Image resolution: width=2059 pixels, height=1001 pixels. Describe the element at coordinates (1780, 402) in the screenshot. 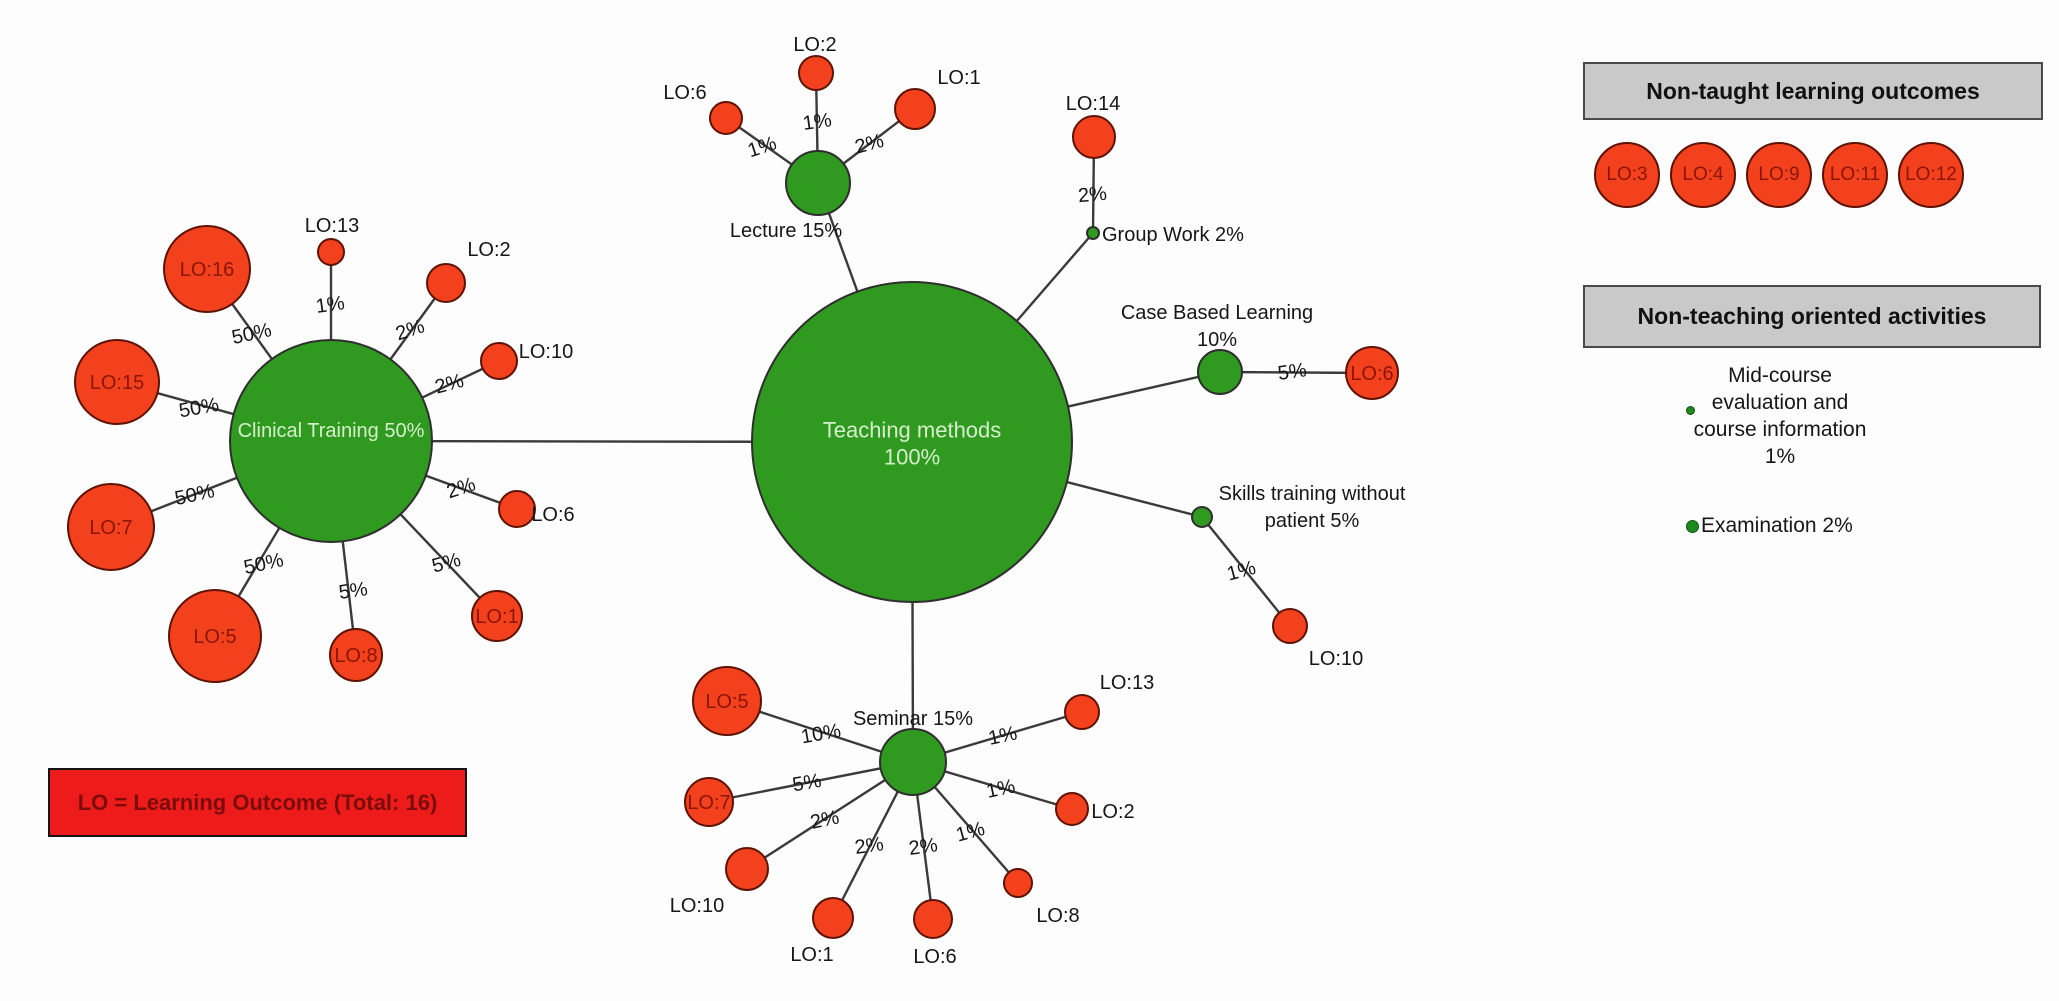

I see `mid-course-line: evaluation and` at that location.